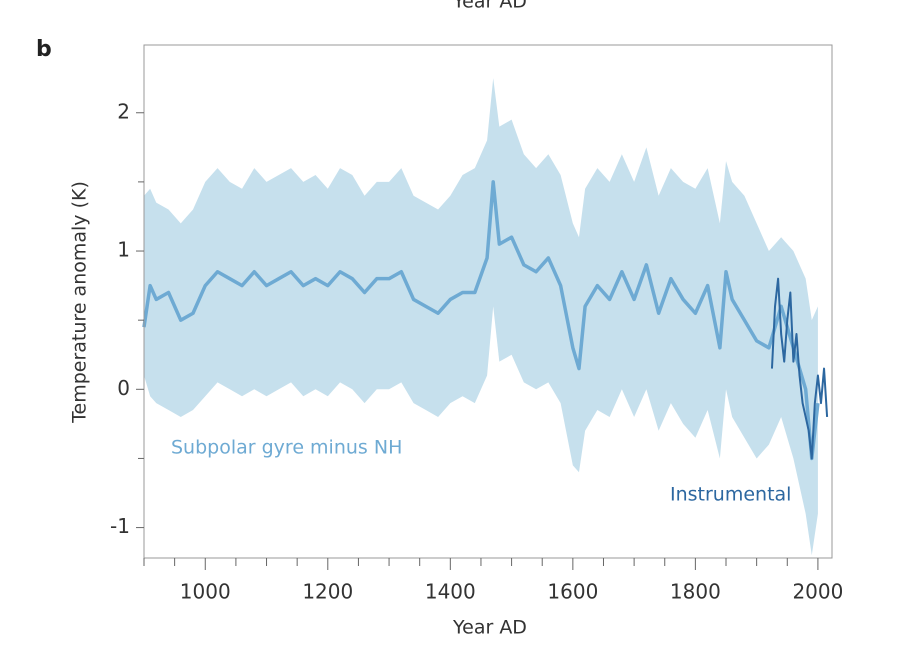 The width and height of the screenshot is (916, 670). I want to click on x-tick-label: 1200, so click(327, 592).